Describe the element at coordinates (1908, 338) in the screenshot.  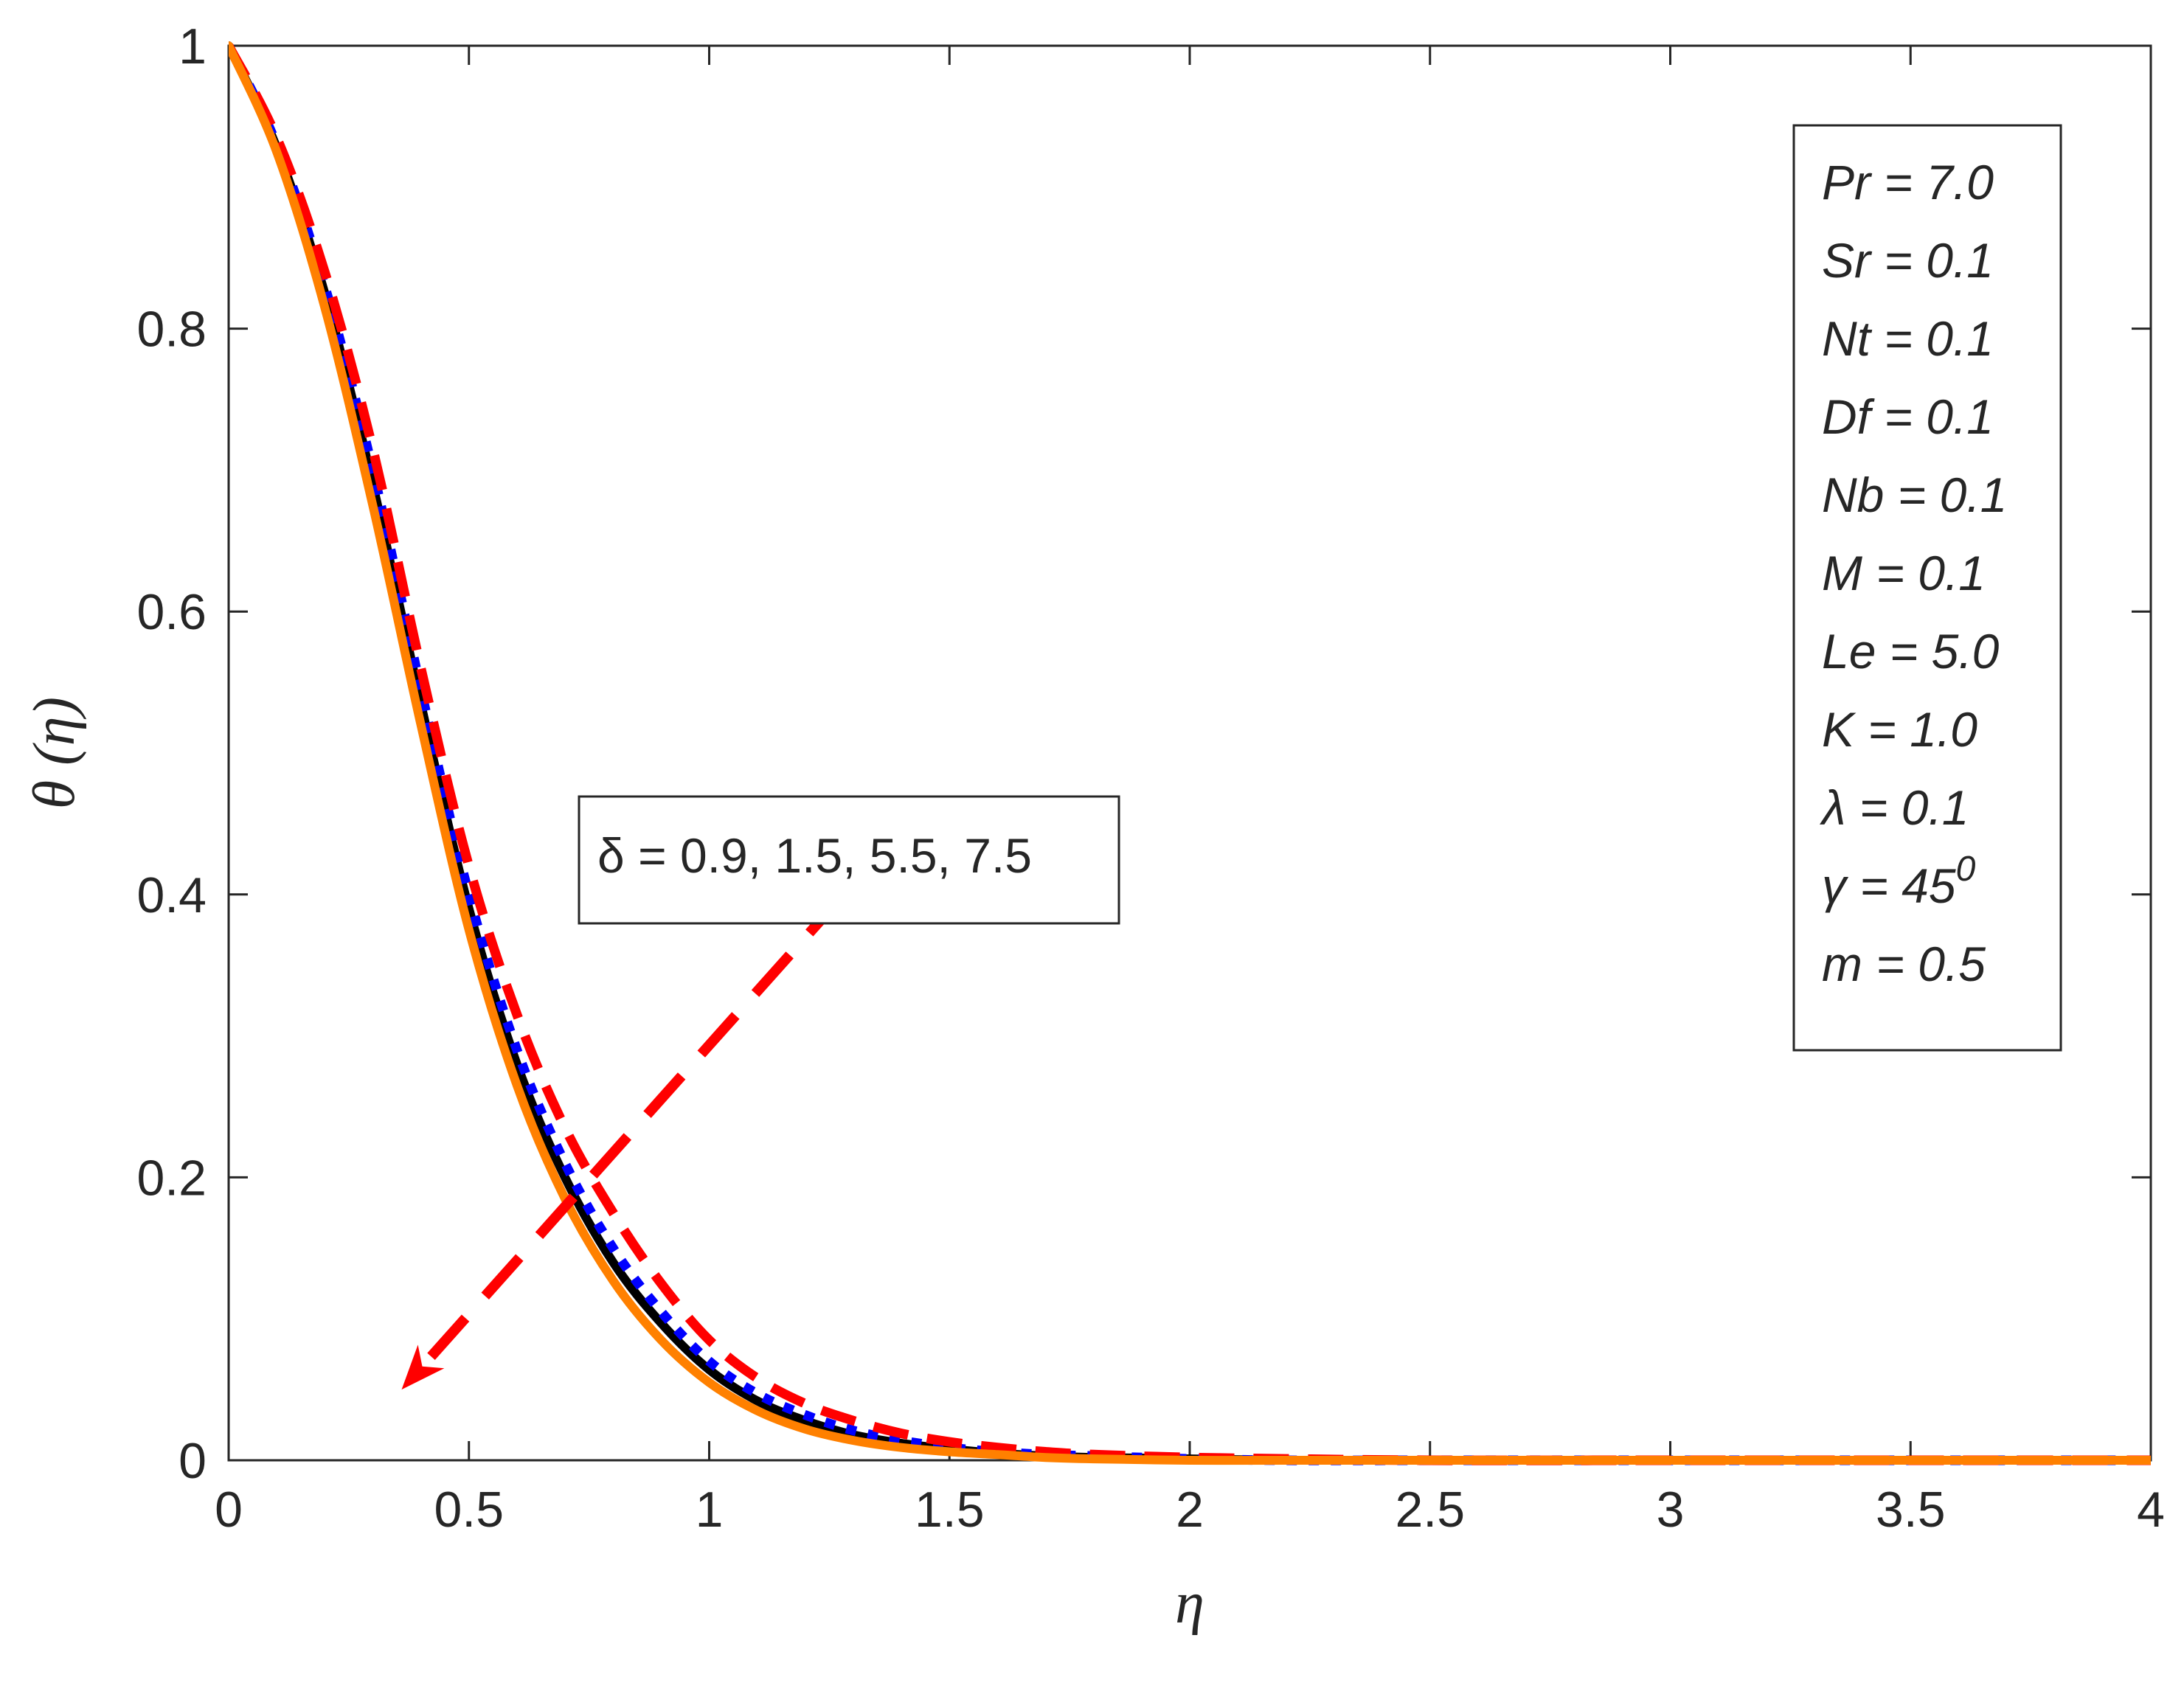
I see `parameter-line: Nt = 0.1` at that location.